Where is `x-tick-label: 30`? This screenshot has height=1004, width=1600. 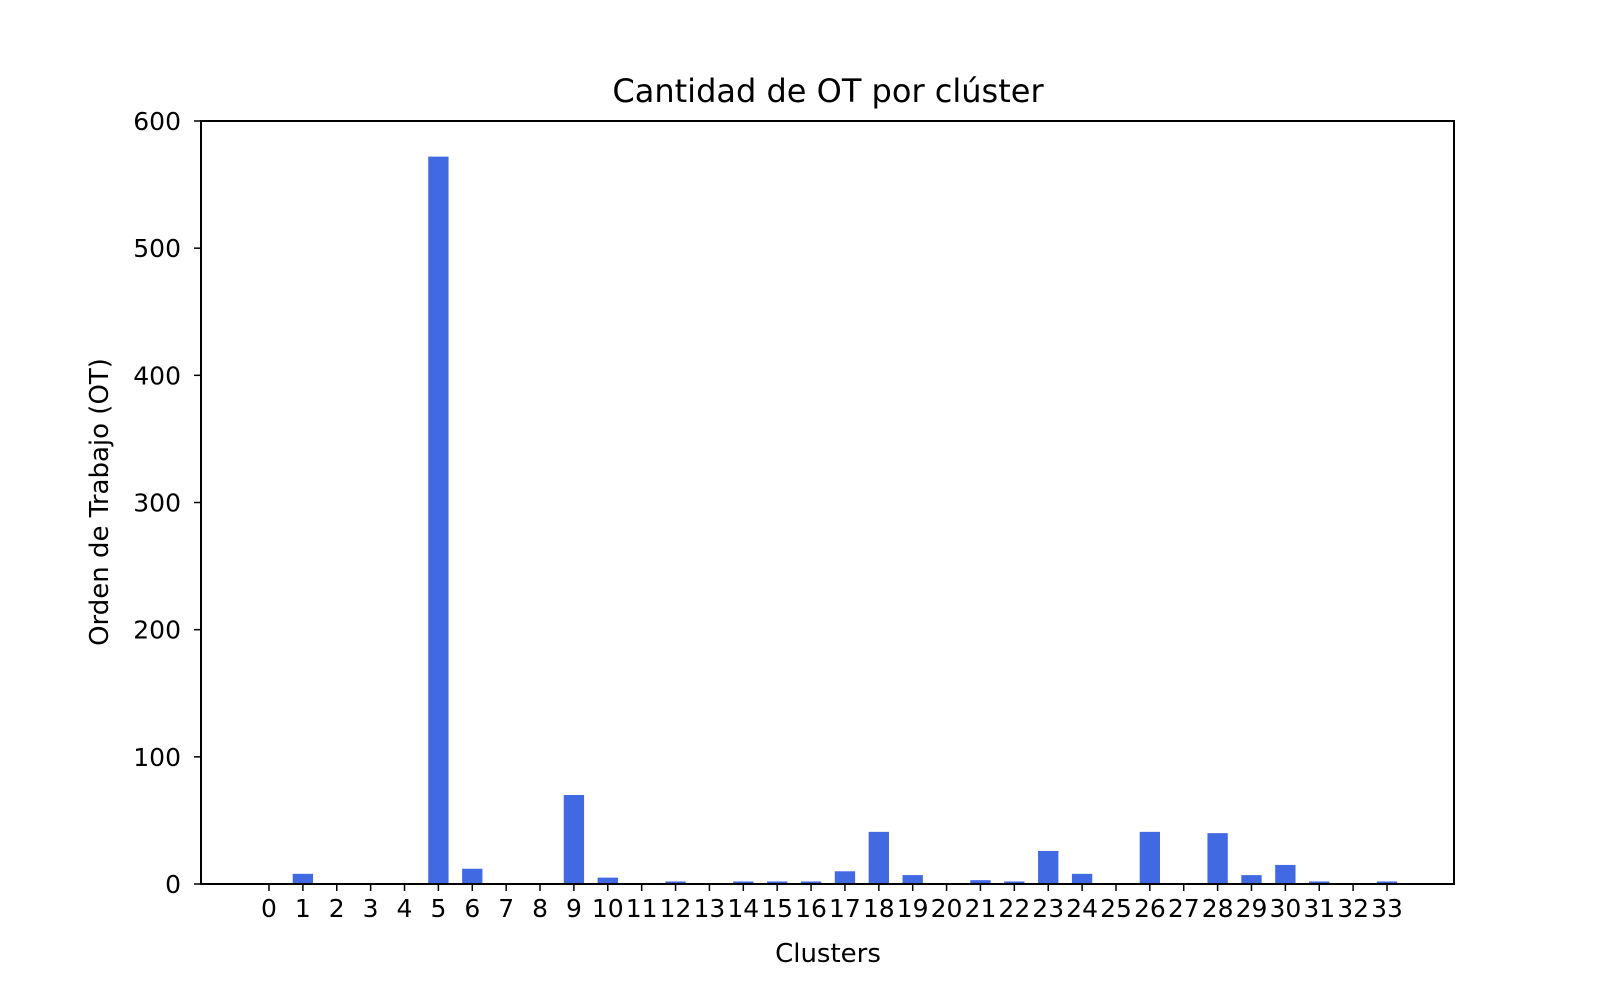 x-tick-label: 30 is located at coordinates (1285, 908).